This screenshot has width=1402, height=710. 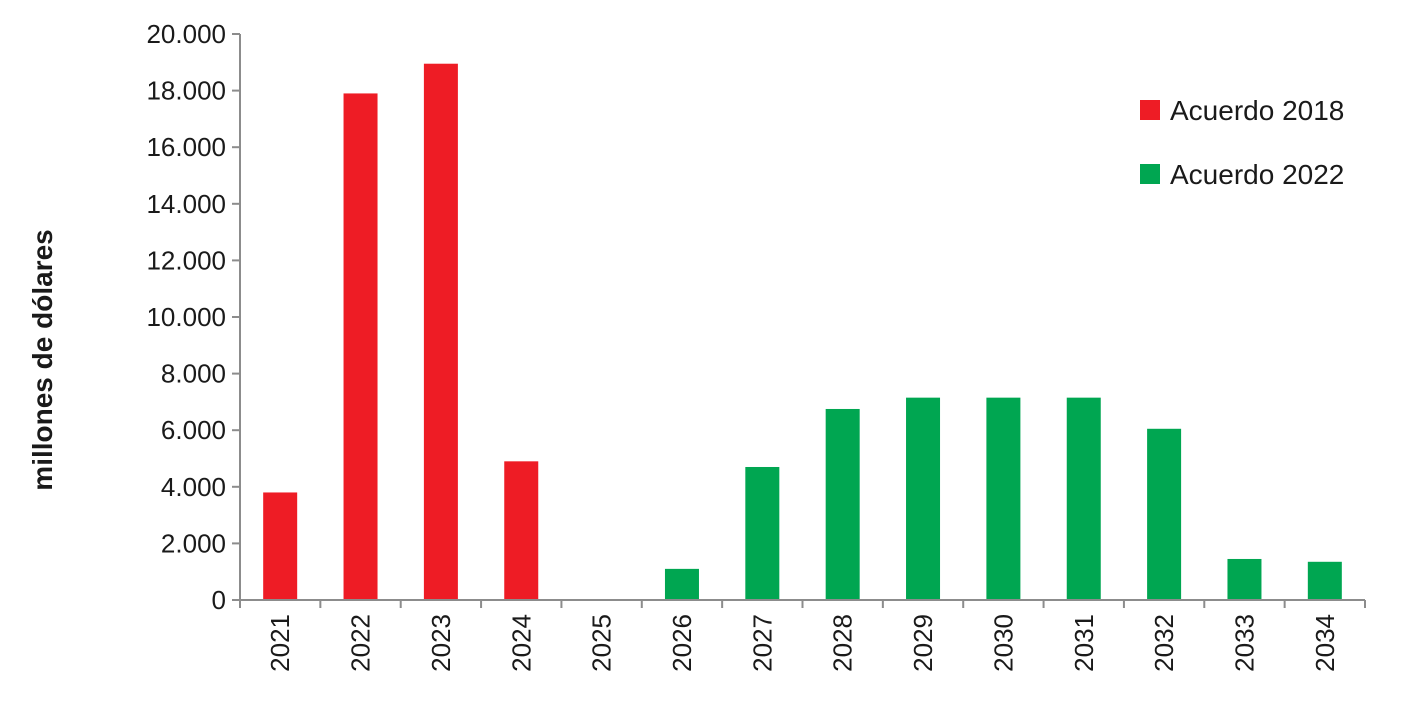 I want to click on bar-acuerdo-2022-2033, so click(x=1244, y=579).